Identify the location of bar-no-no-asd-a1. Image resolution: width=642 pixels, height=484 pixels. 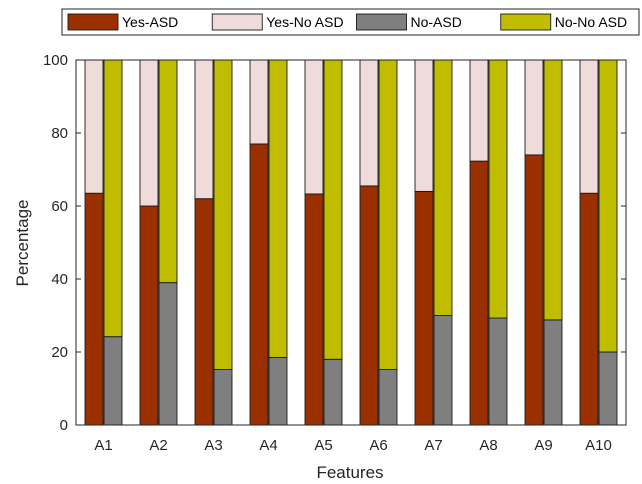
(113, 198).